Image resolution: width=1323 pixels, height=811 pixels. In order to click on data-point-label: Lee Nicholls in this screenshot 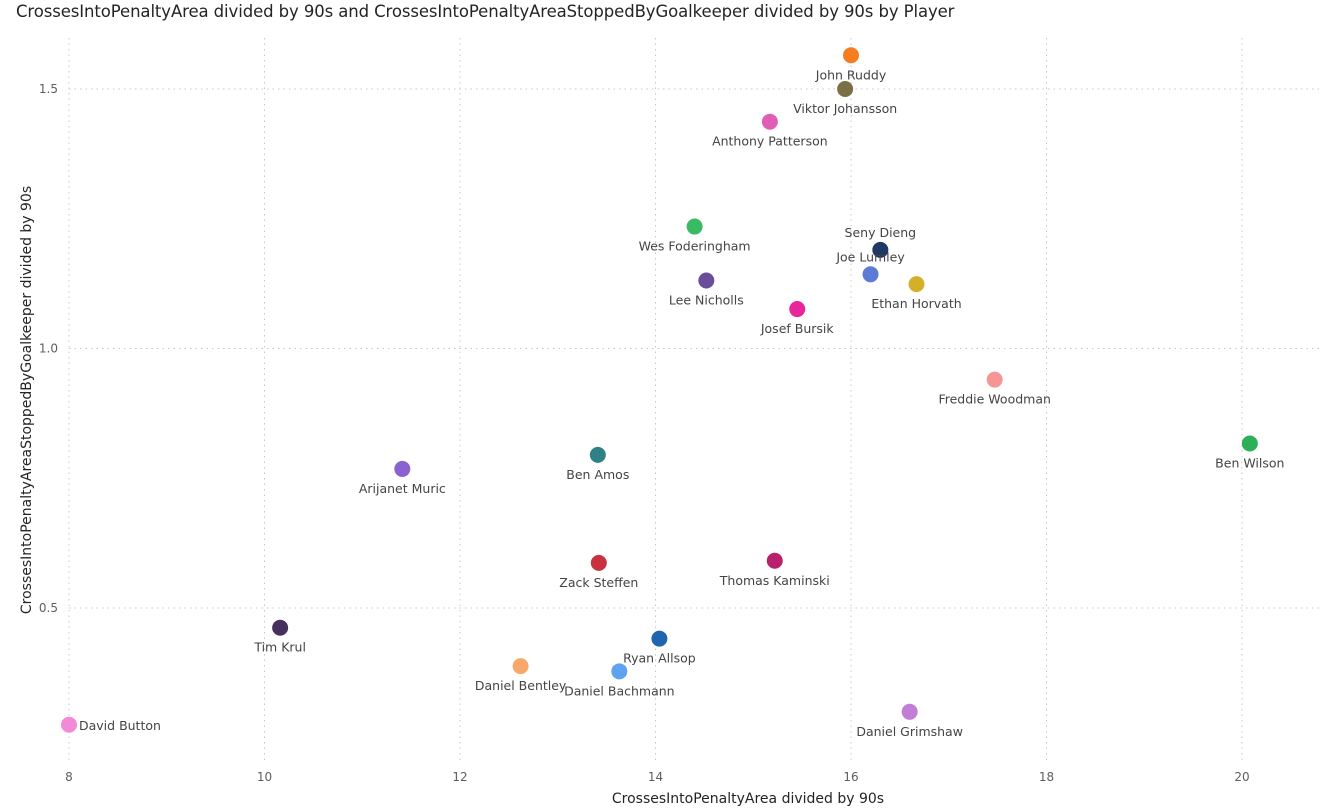, I will do `click(706, 300)`.